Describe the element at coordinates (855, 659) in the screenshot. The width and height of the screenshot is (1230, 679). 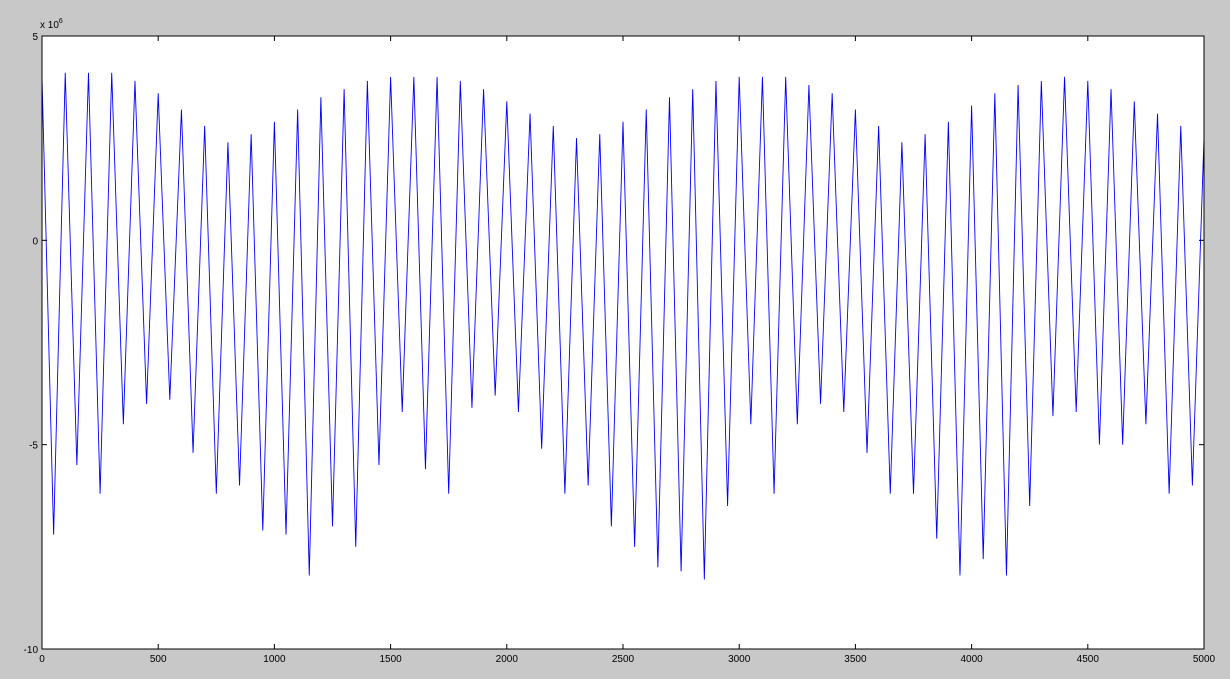
I see `x-tick-label: 3500` at that location.